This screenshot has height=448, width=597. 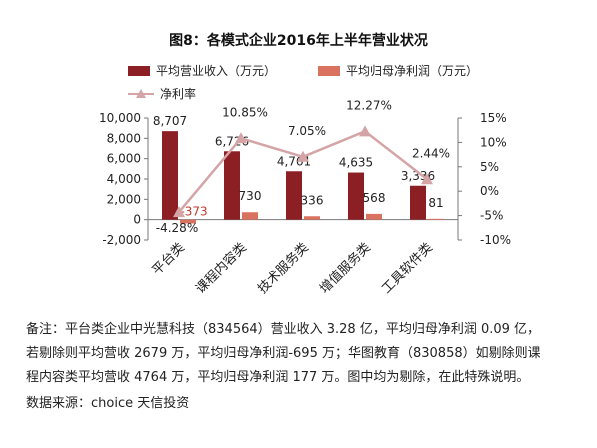 I want to click on y-left-tick-label: 4,000, so click(x=124, y=179).